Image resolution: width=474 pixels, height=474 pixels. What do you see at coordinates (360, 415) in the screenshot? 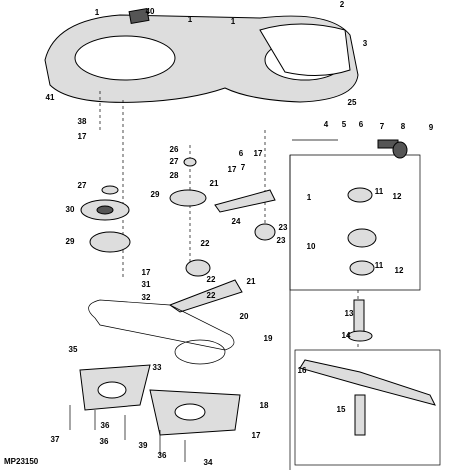
I see `spindle-bolt` at bounding box center [360, 415].